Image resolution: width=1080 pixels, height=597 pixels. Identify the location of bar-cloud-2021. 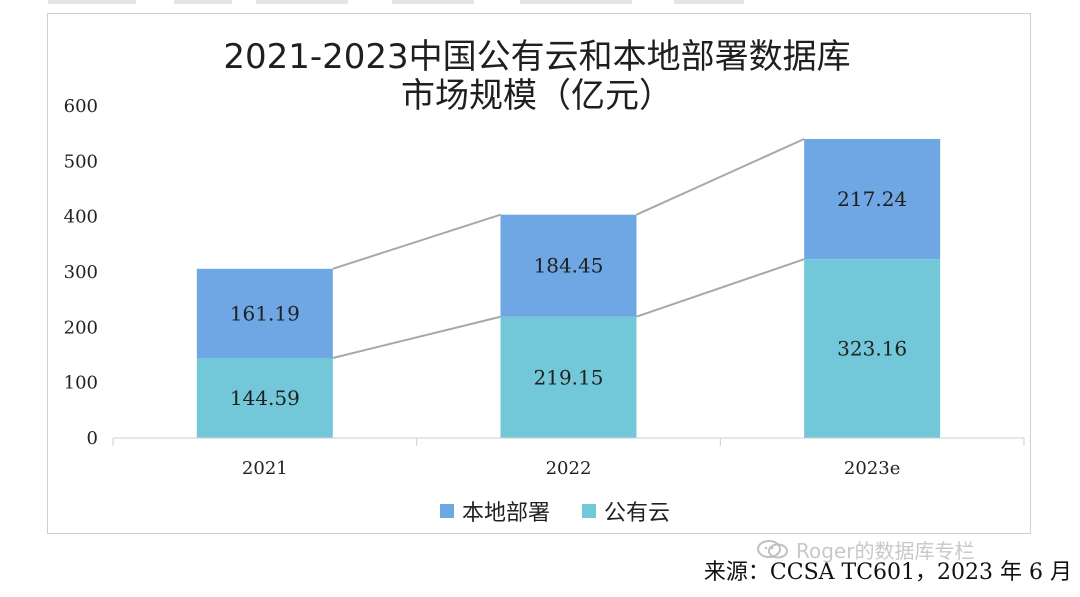
(264, 397).